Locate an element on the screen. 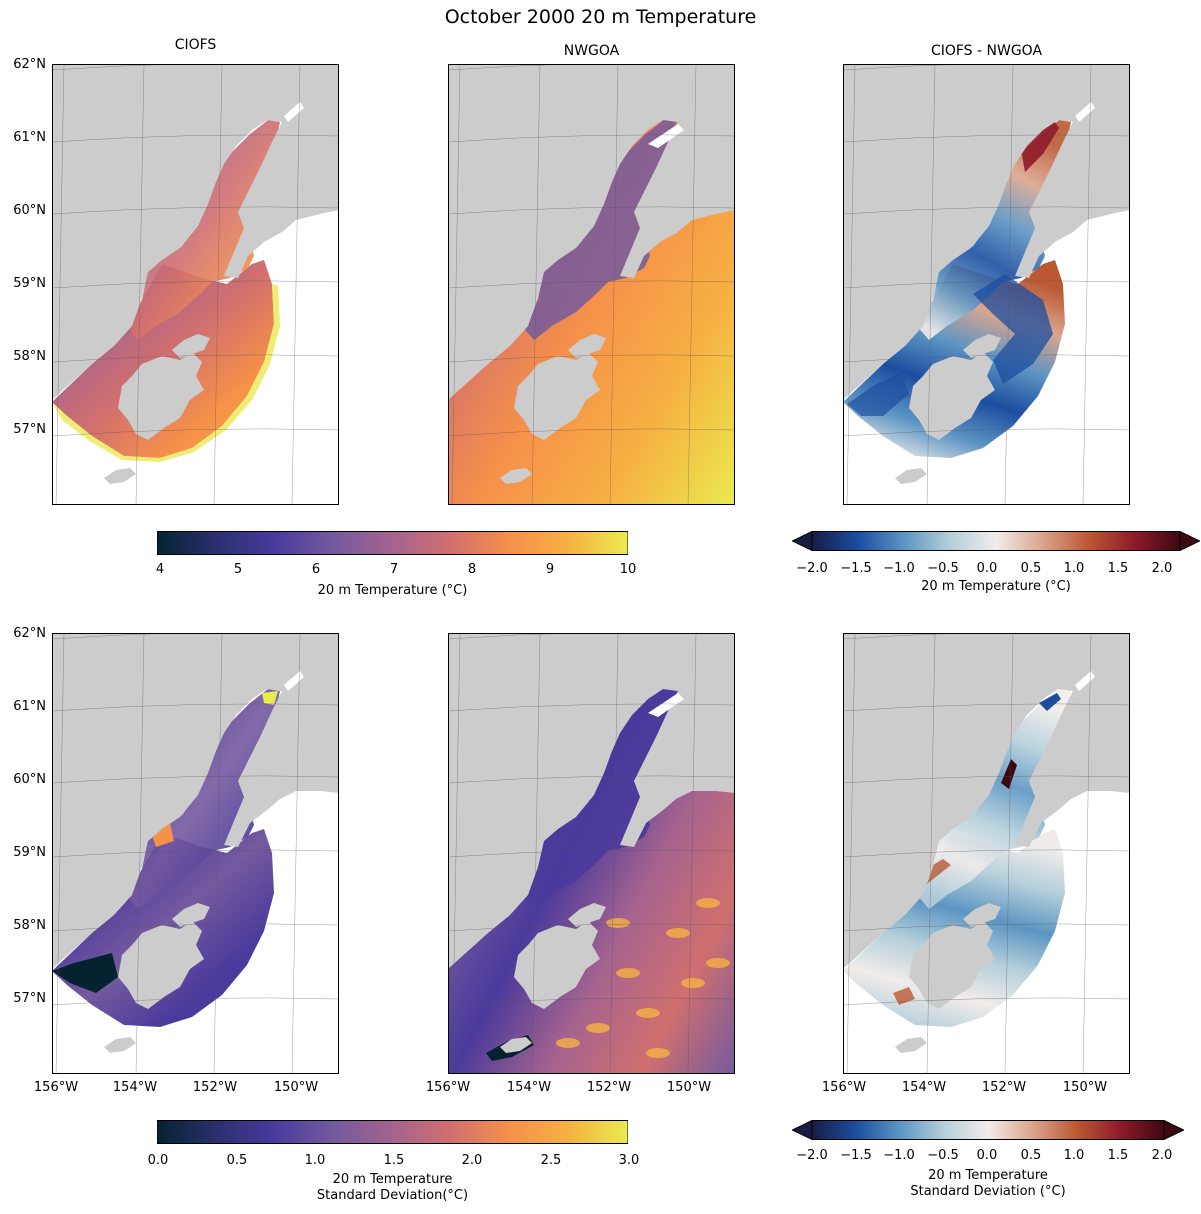 The height and width of the screenshot is (1214, 1201). low-variability-zone is located at coordinates (85, 973).